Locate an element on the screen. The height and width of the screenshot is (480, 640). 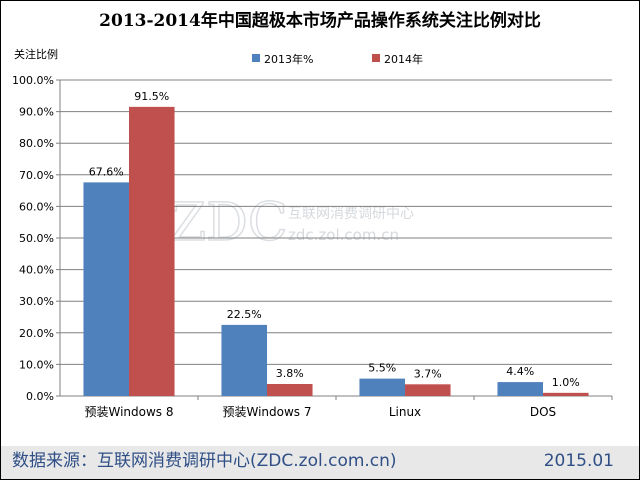
legend-label: 2013年% is located at coordinates (288, 59).